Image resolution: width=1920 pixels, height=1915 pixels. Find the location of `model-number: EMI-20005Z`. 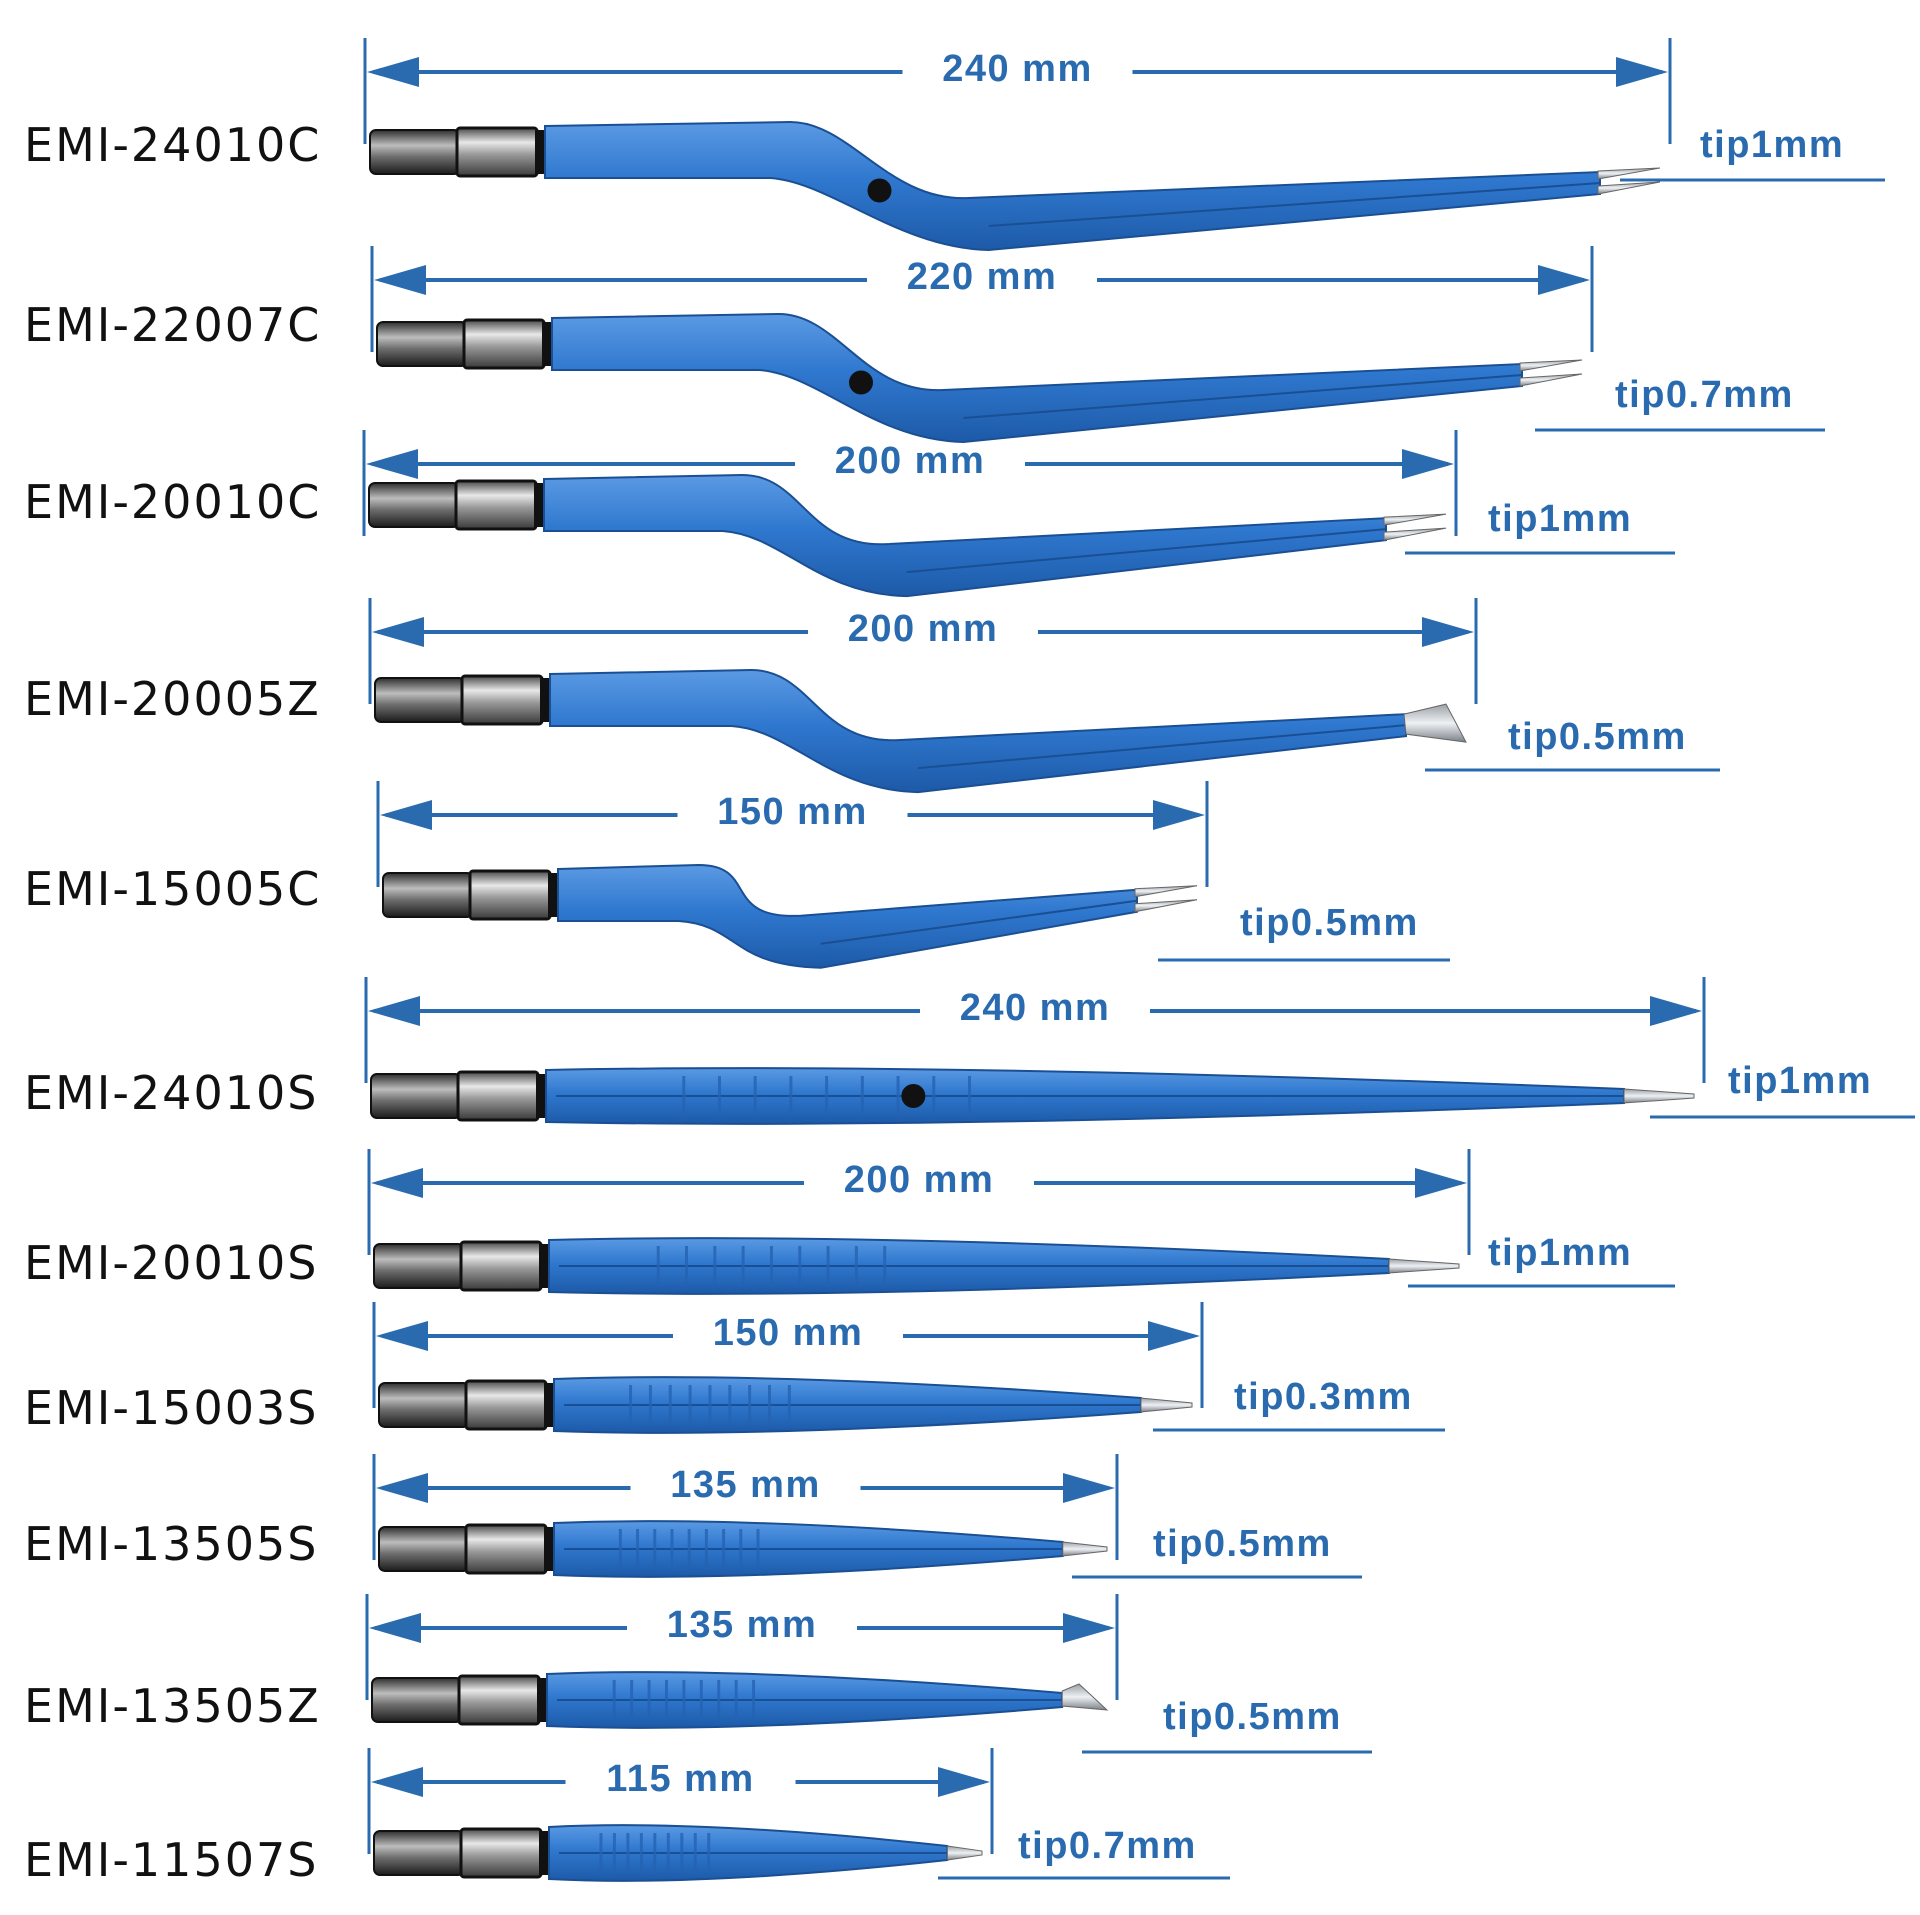

model-number: EMI-20005Z is located at coordinates (172, 699).